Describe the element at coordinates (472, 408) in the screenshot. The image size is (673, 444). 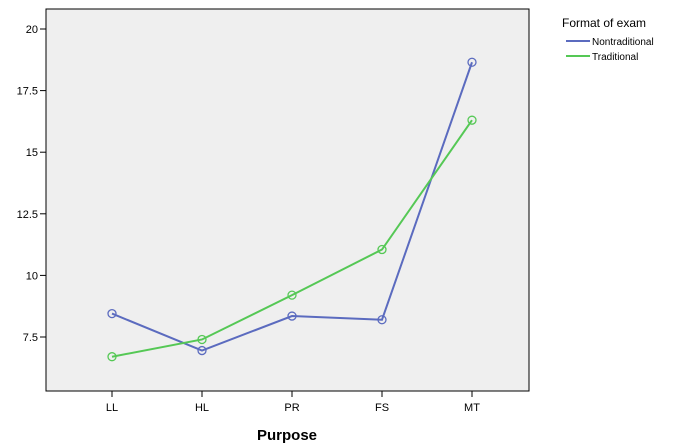
I see `x-tick-label-mt: MT` at that location.